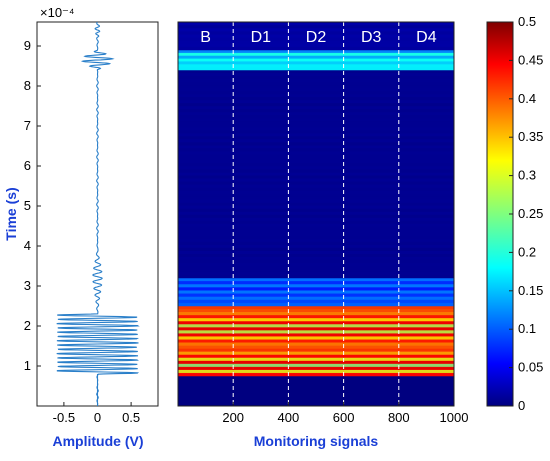 The height and width of the screenshot is (461, 550). Describe the element at coordinates (27, 85) in the screenshot. I see `waveform-ytick-label: 8` at that location.